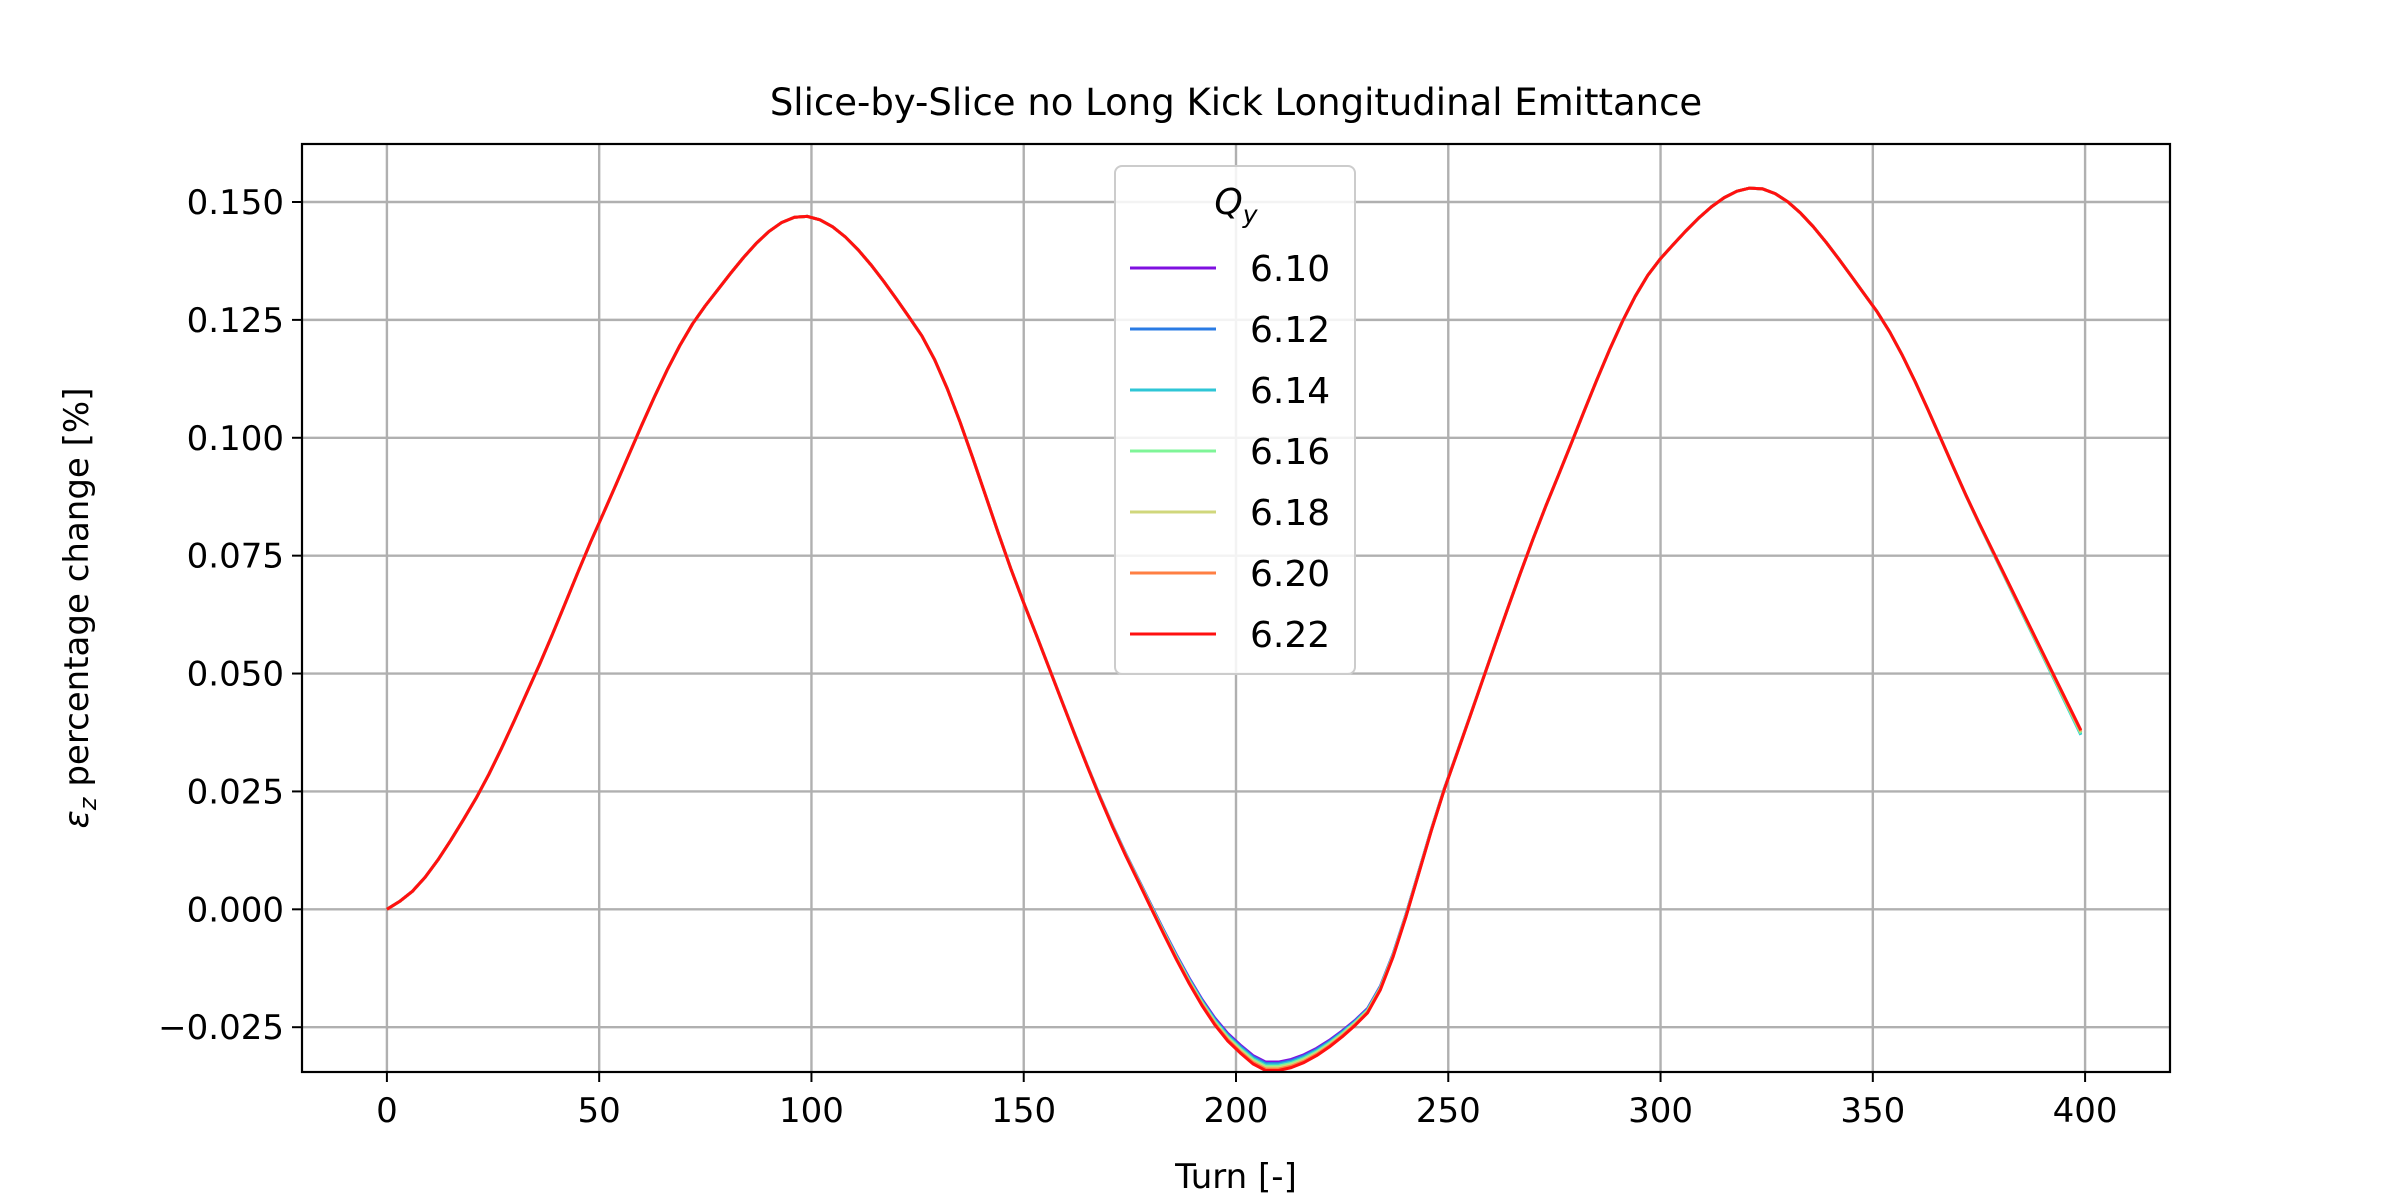 Image resolution: width=2400 pixels, height=1200 pixels. Describe the element at coordinates (1290, 574) in the screenshot. I see `legend-label-6.20: 6.20` at that location.